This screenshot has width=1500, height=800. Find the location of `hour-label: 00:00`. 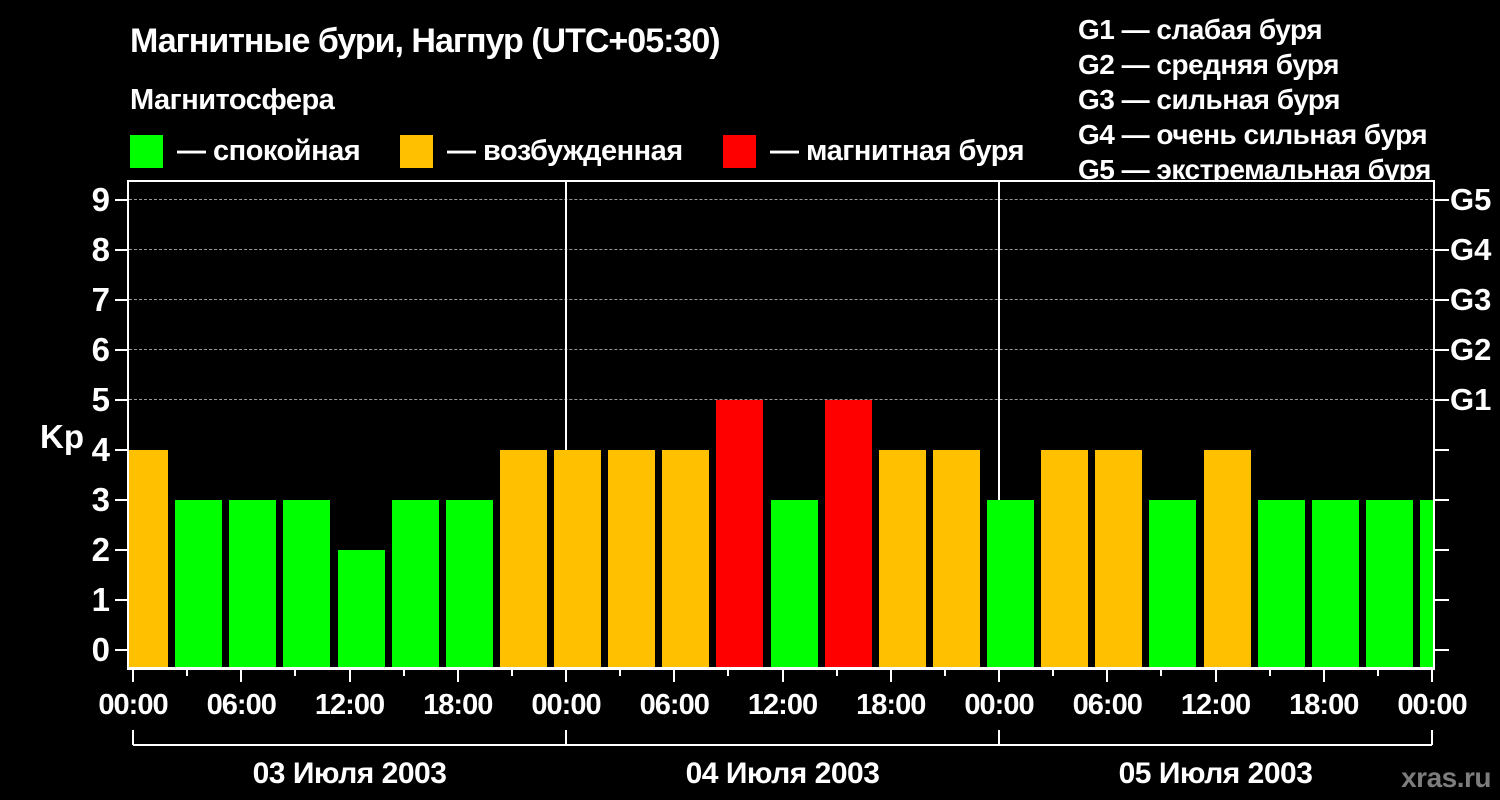

hour-label: 00:00 is located at coordinates (999, 705).